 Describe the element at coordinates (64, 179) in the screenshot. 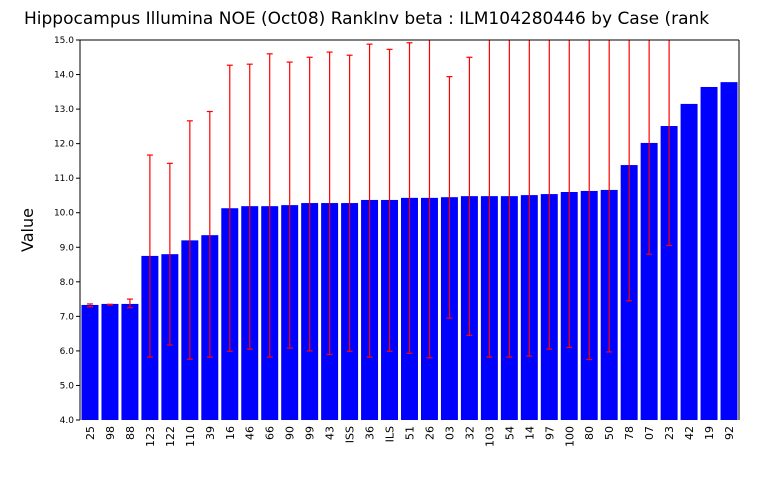

I see `y-tick-label: 11.0` at that location.